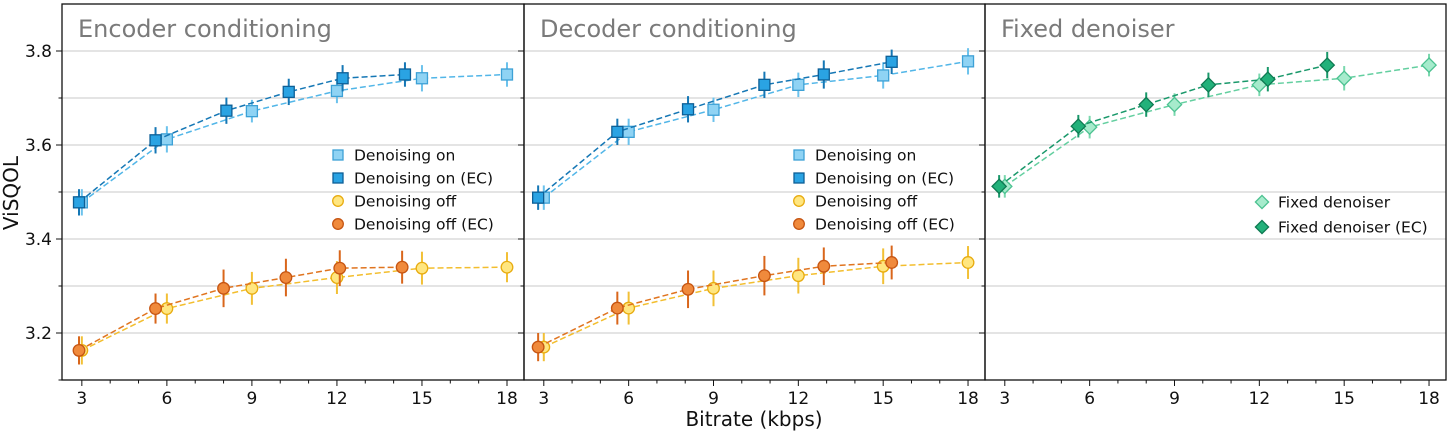 This screenshot has width=1449, height=434. I want to click on legend-label: Denoising off (EC), so click(885, 225).